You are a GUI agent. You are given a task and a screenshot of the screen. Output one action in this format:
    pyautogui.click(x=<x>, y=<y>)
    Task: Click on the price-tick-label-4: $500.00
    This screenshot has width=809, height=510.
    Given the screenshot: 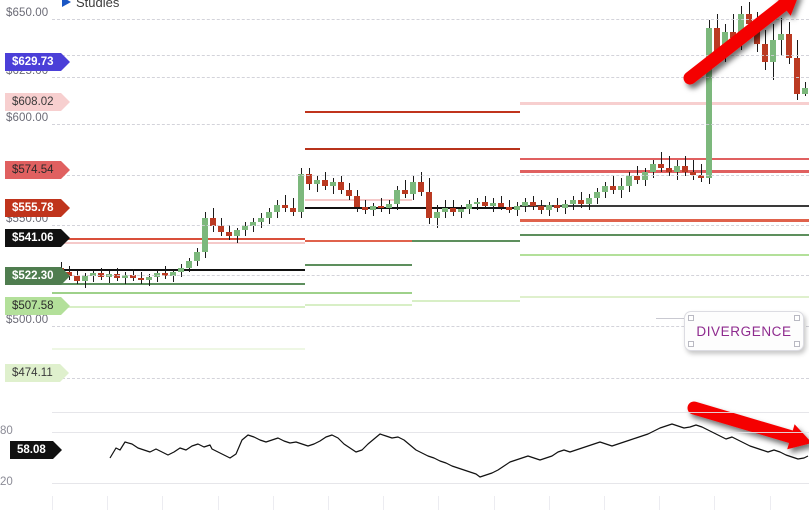 What is the action you would take?
    pyautogui.click(x=27, y=320)
    